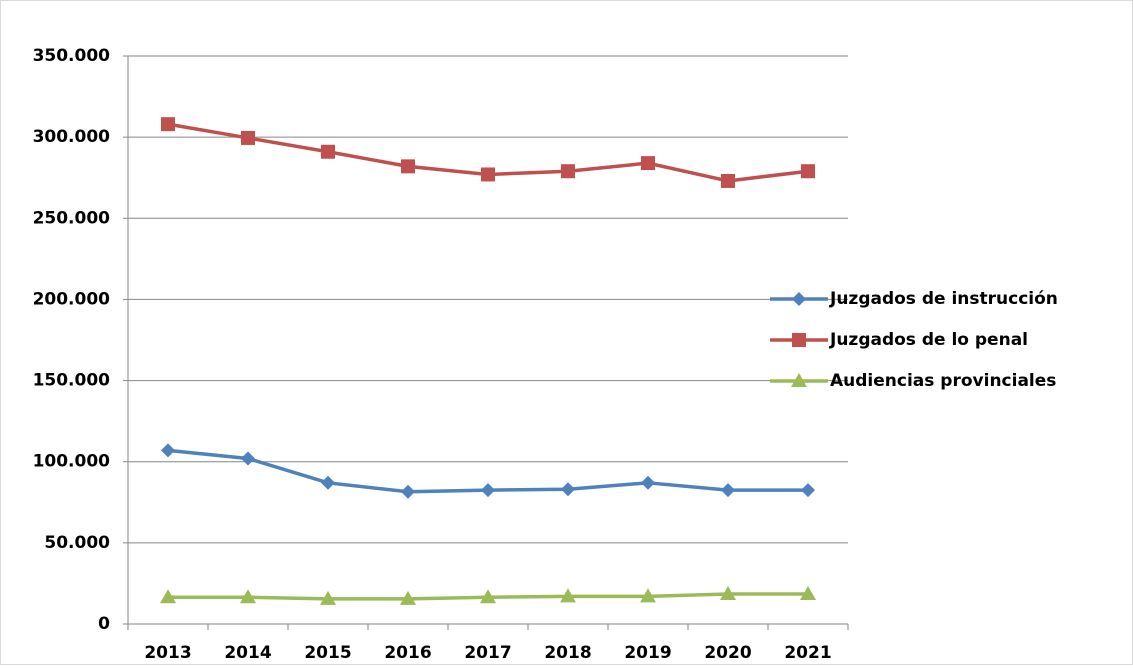  I want to click on y-tick-label: 100.000, so click(72, 462).